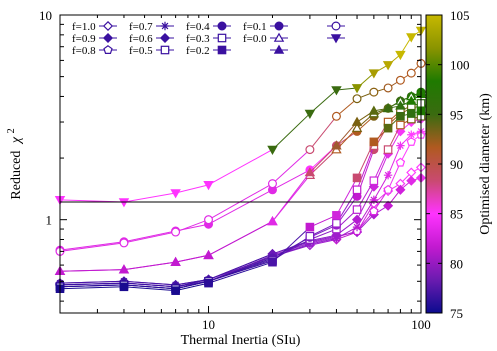 This screenshot has width=497, height=351. Describe the element at coordinates (208, 27) in the screenshot. I see `legend-item: f=0.4` at that location.